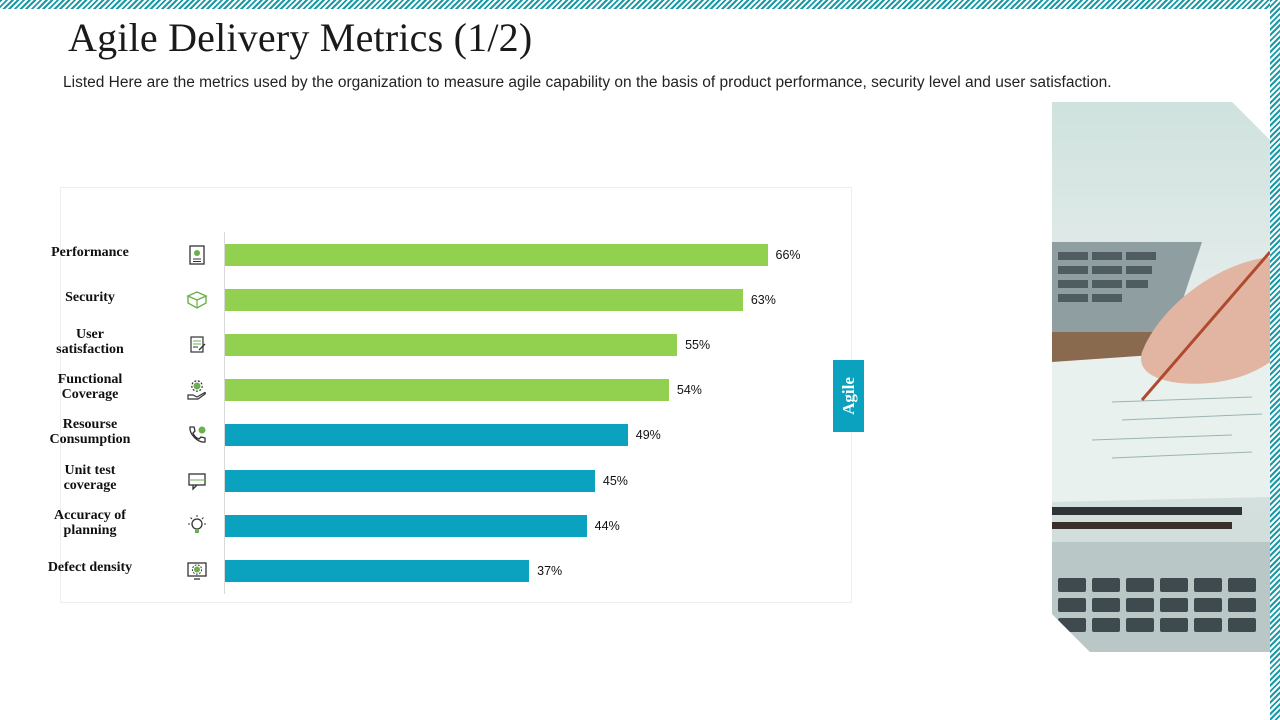 The width and height of the screenshot is (1280, 720). I want to click on category-label: Performance, so click(90, 252).